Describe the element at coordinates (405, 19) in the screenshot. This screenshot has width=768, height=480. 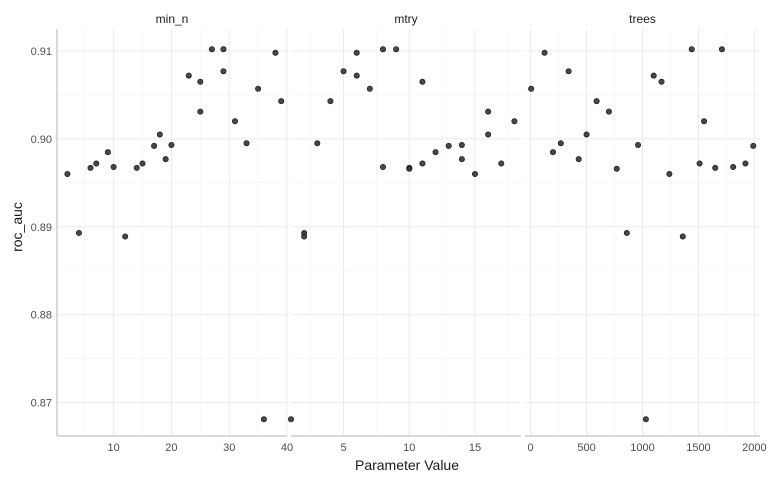
I see `facet-title: mtry` at that location.